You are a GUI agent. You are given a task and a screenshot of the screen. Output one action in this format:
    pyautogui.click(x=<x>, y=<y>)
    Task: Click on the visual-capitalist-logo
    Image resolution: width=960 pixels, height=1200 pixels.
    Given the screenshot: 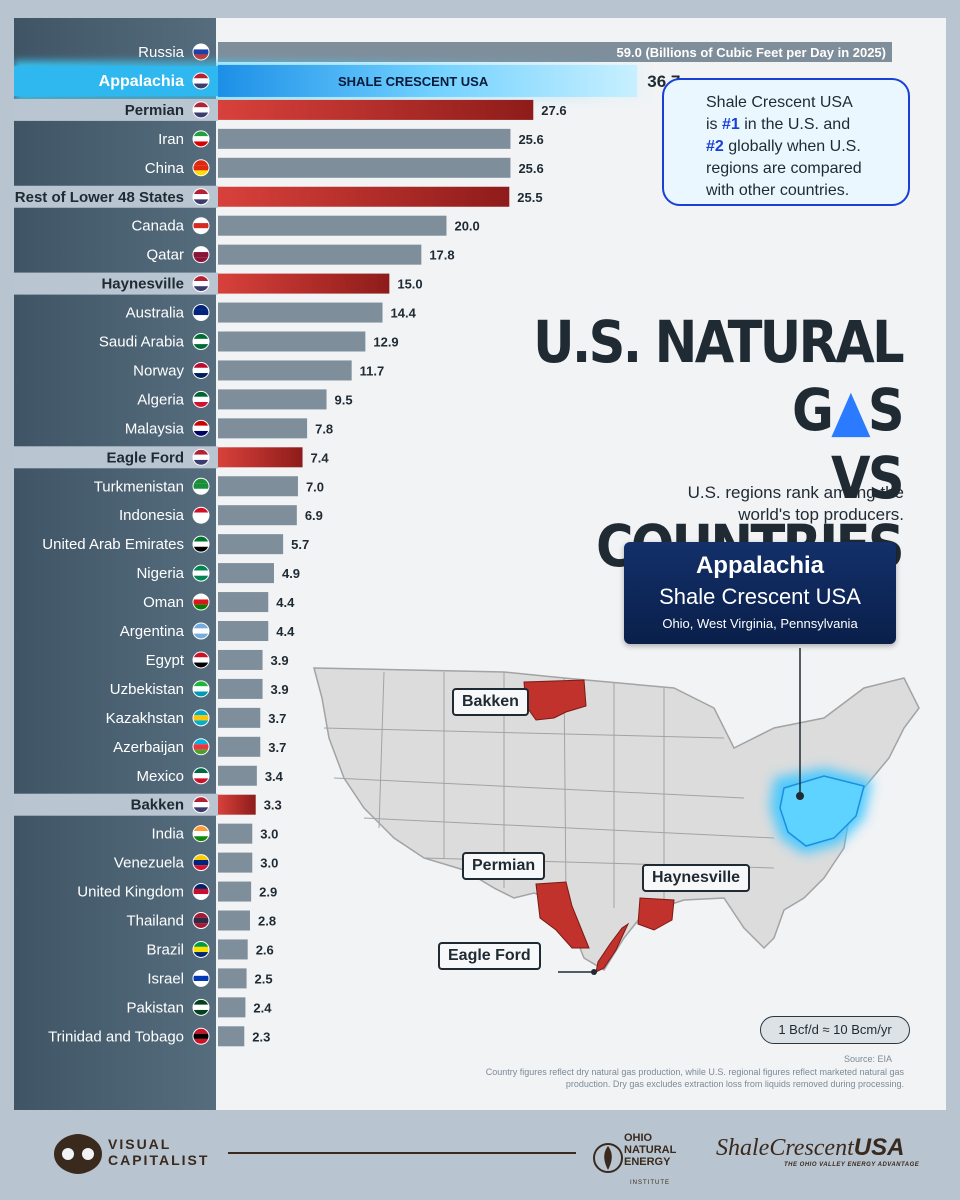 What is the action you would take?
    pyautogui.click(x=78, y=1154)
    